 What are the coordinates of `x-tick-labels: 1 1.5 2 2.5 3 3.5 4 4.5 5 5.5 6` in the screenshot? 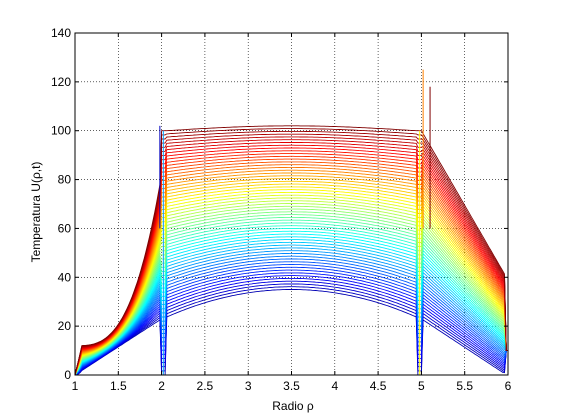 It's located at (292, 386).